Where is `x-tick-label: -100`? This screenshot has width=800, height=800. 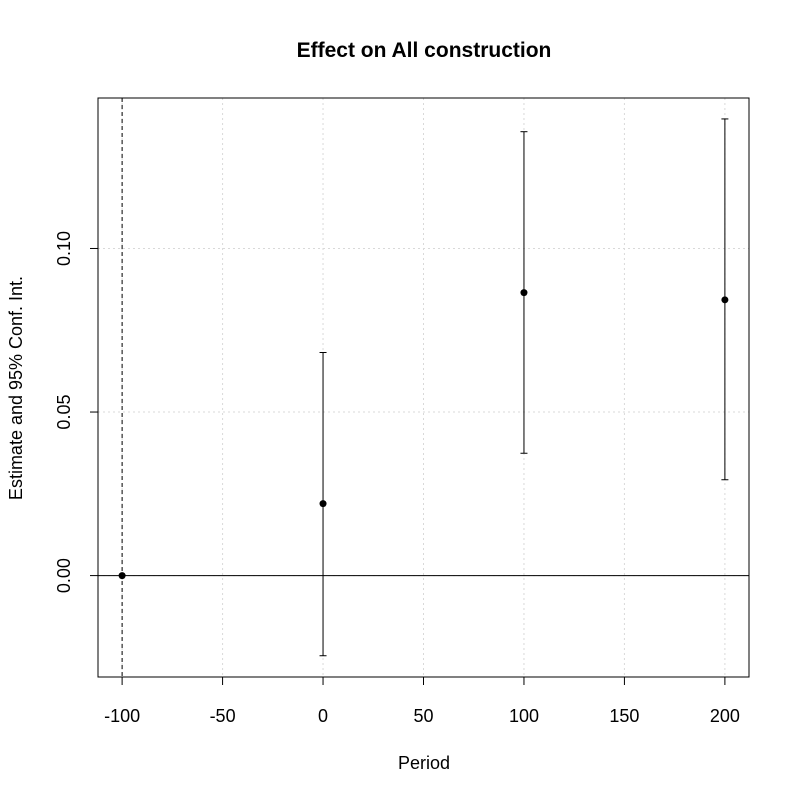 x-tick-label: -100 is located at coordinates (122, 716).